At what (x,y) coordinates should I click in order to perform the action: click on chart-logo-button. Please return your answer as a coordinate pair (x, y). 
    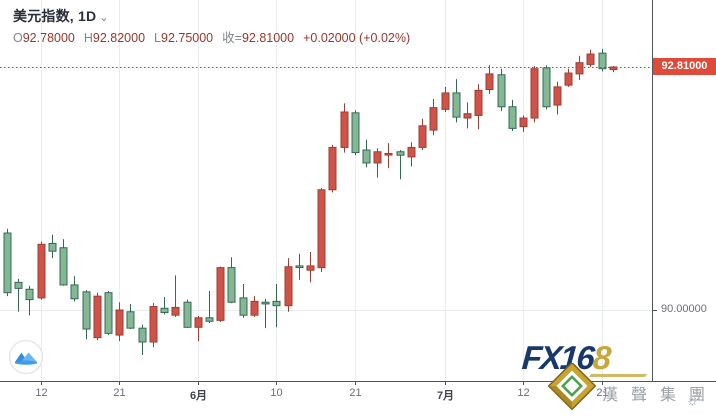
    Looking at the image, I should click on (26, 357).